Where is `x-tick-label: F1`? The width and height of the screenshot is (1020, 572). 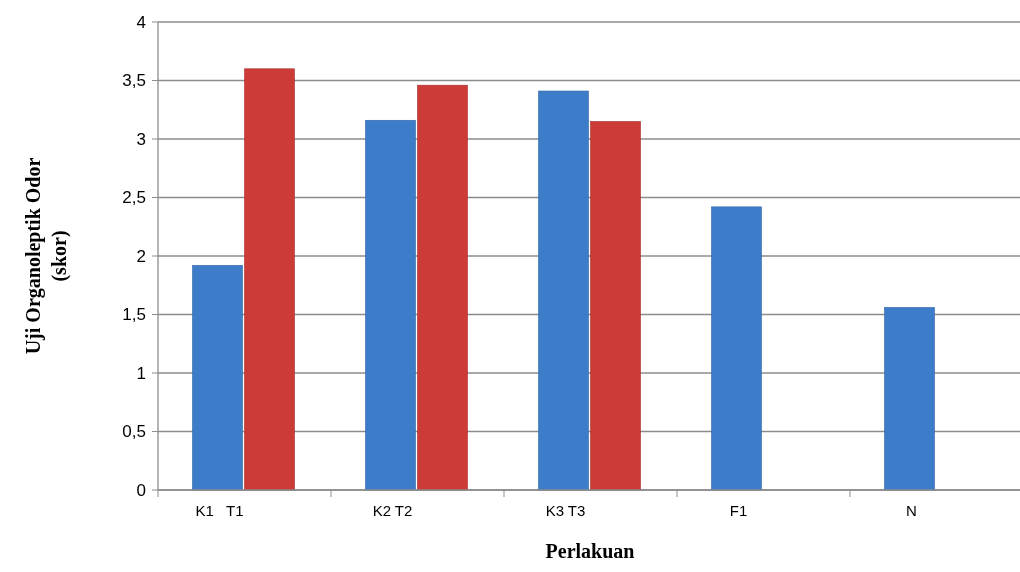
x-tick-label: F1 is located at coordinates (738, 510).